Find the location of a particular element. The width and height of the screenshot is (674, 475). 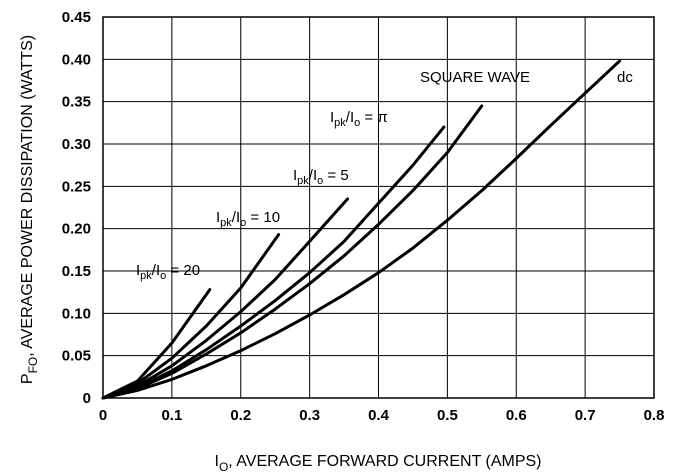

x-axis-title-main: I is located at coordinates (216, 461).